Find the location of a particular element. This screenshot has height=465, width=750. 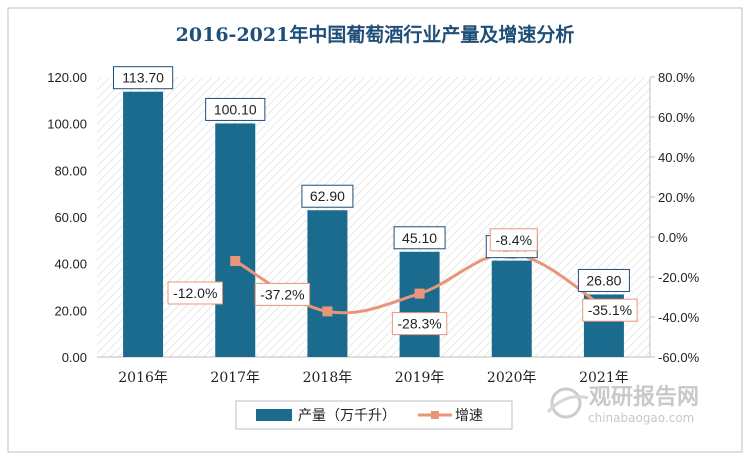

bar-label: 62.90 is located at coordinates (327, 196).